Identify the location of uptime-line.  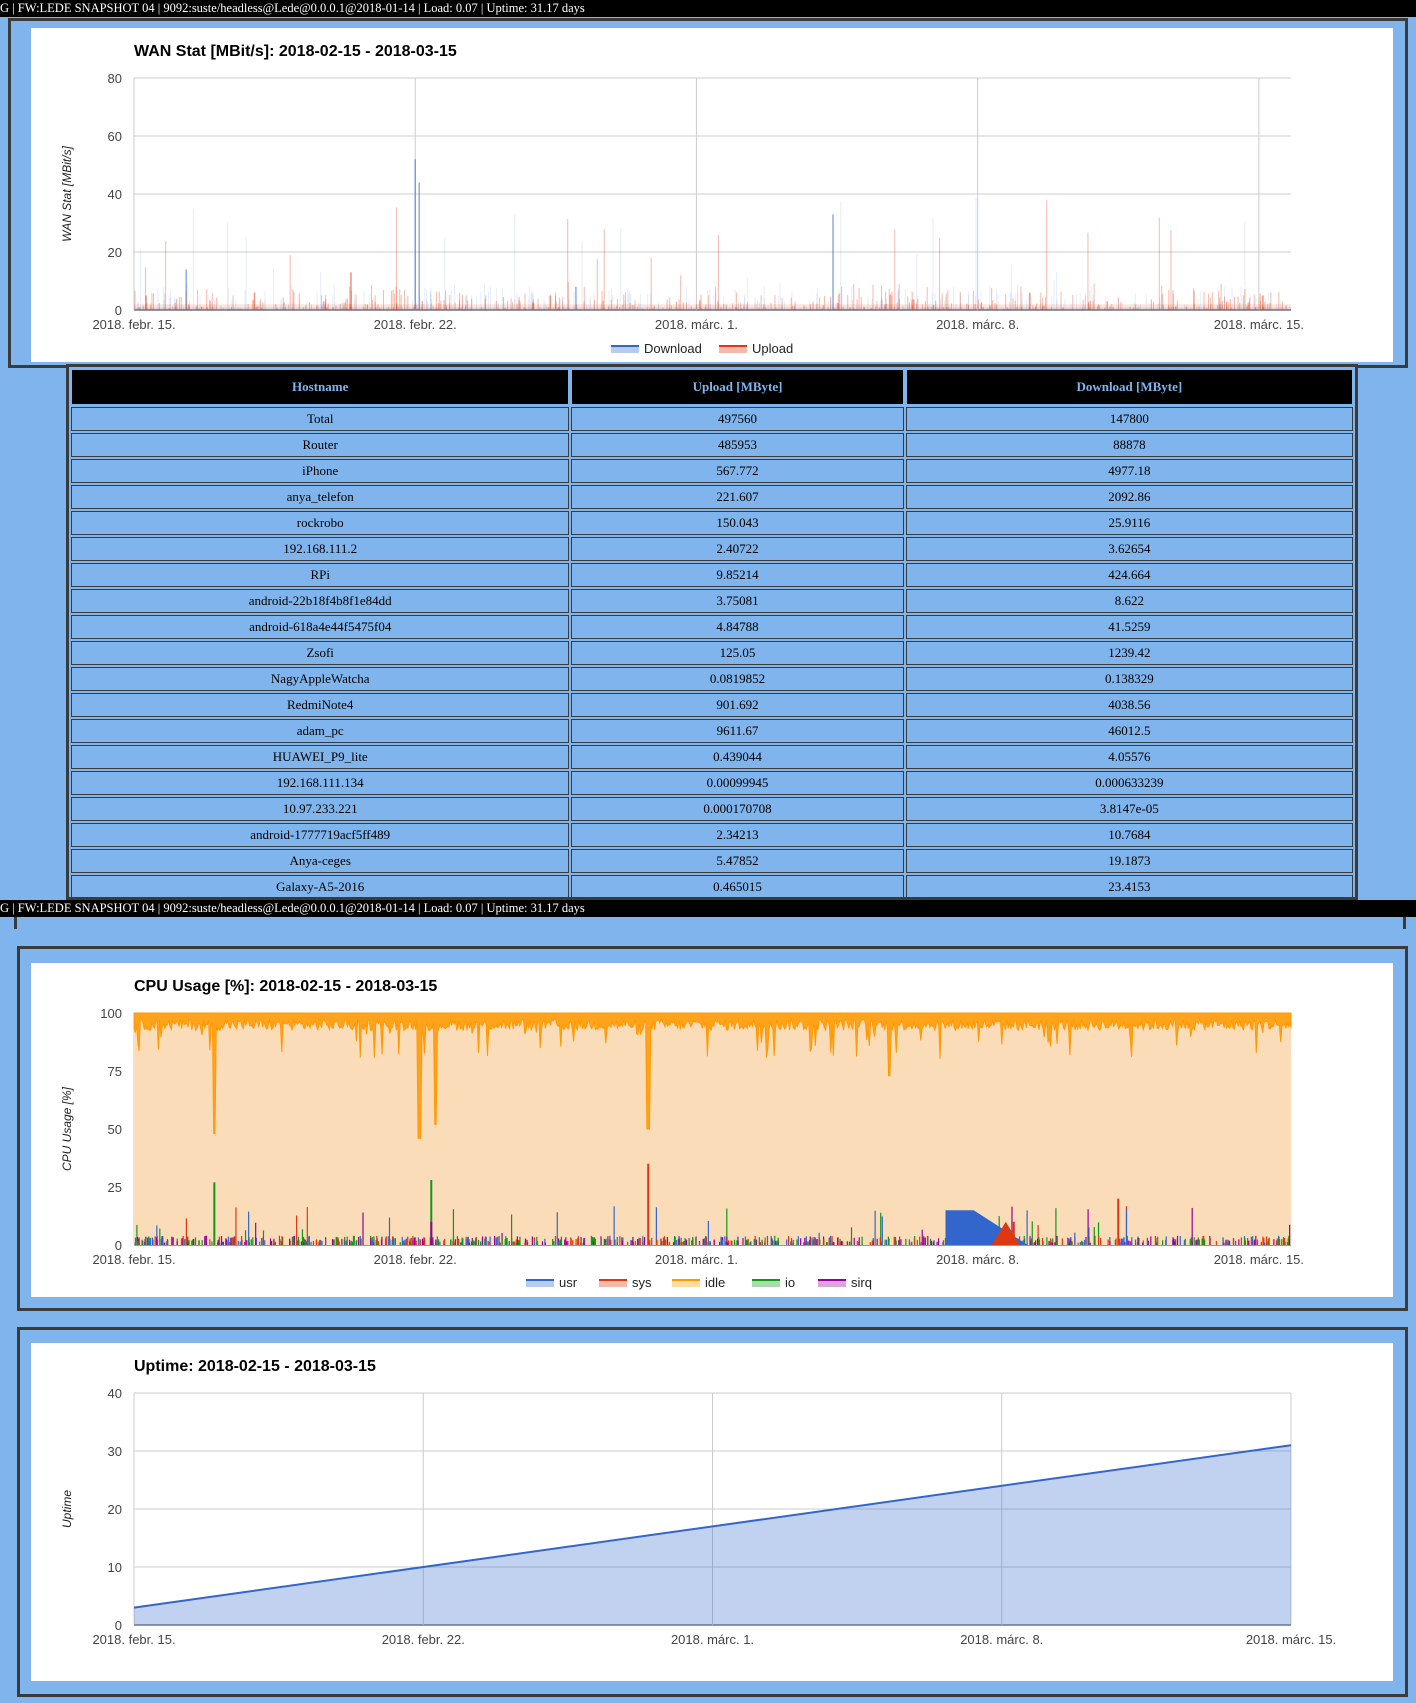
(712, 1526).